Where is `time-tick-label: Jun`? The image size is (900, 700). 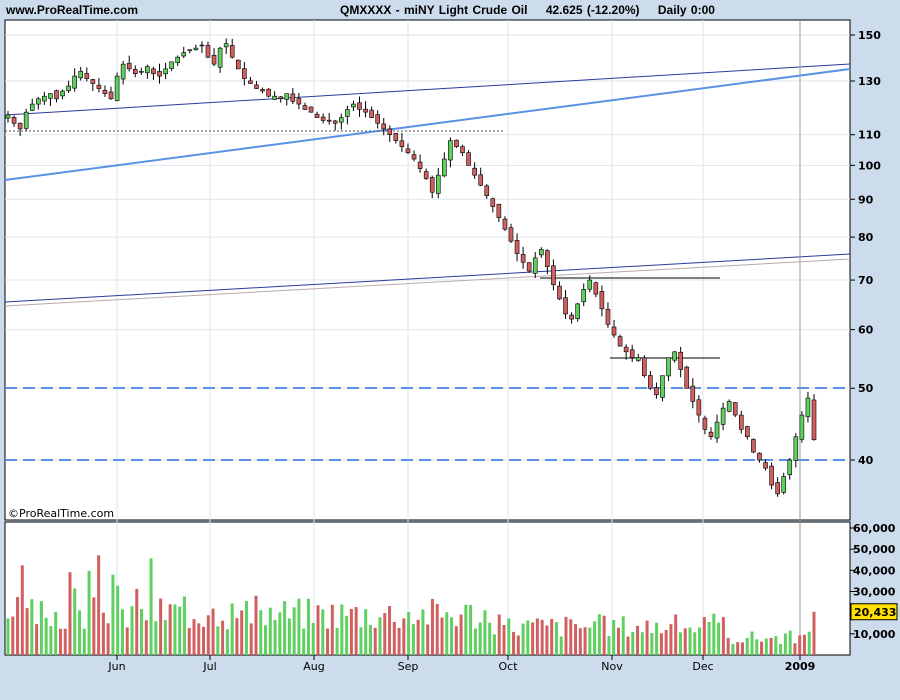
time-tick-label: Jun is located at coordinates (116, 666).